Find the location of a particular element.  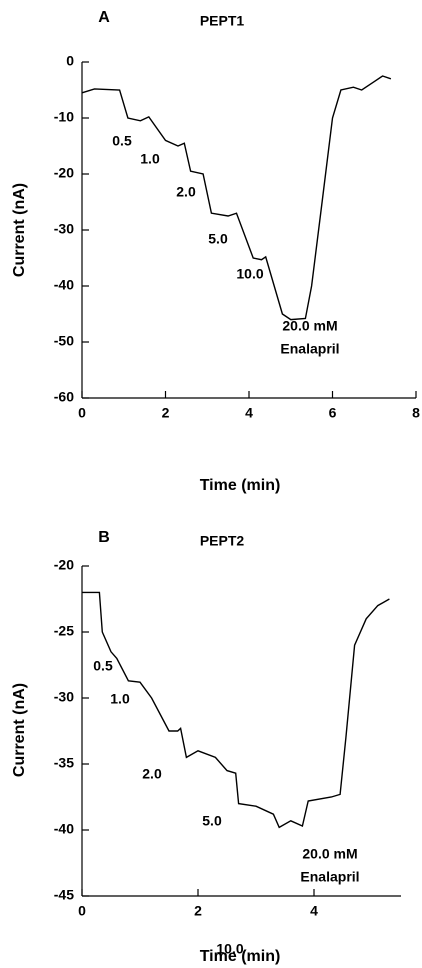

x-tick-label: 6 is located at coordinates (333, 413).